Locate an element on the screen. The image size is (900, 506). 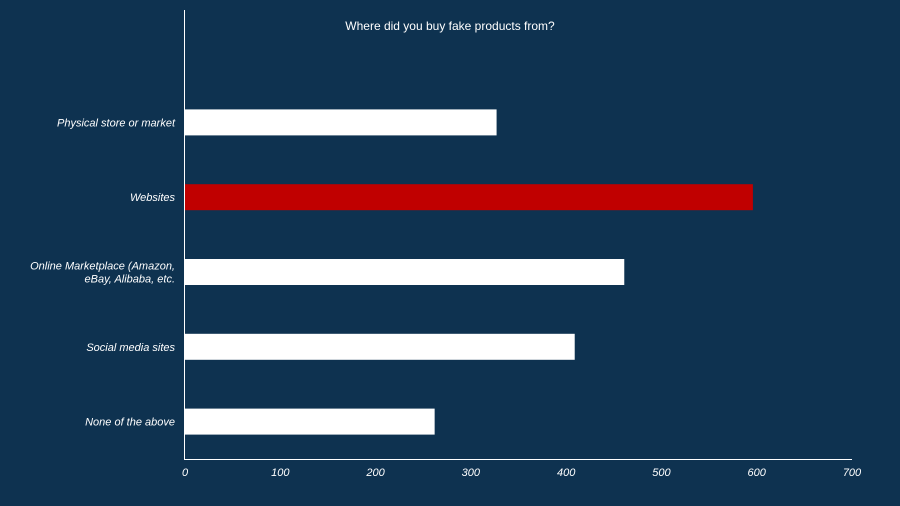
x-tick-200: 200 is located at coordinates (375, 473).